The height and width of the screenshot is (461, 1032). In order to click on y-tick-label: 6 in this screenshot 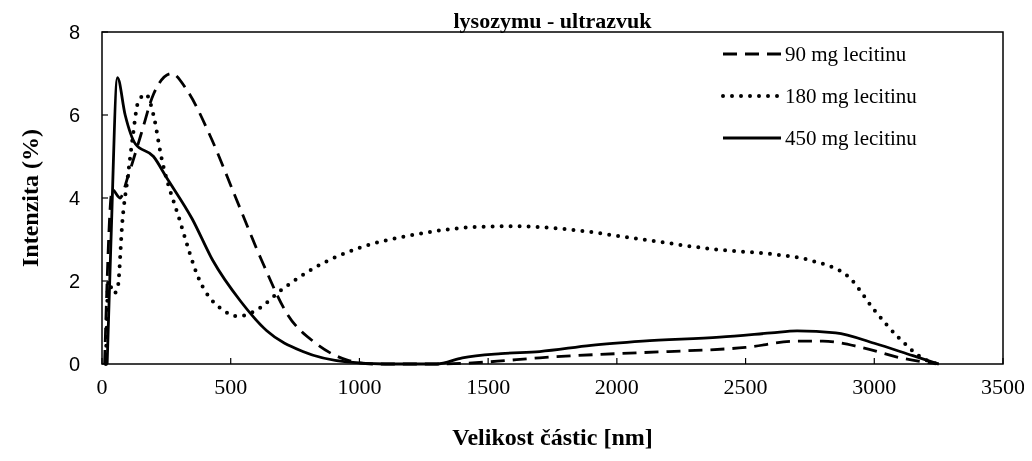, I will do `click(74, 115)`.